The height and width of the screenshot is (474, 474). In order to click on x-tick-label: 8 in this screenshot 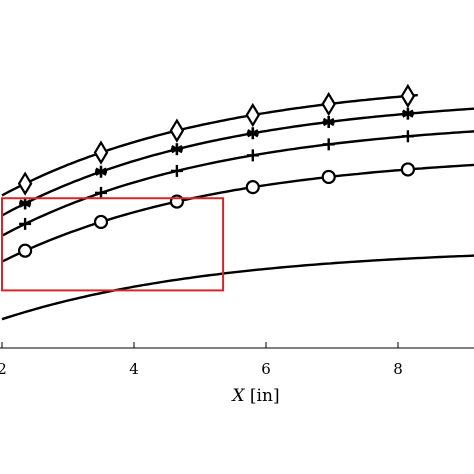, I will do `click(398, 369)`.